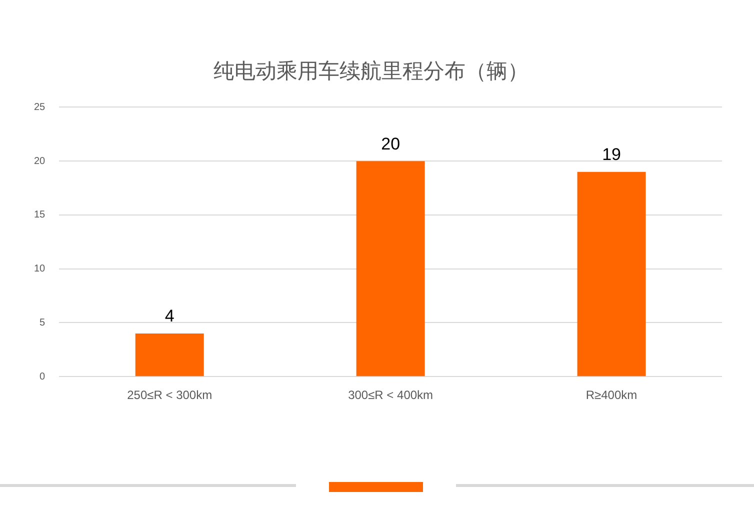 This screenshot has width=754, height=515. I want to click on data-label: 4, so click(169, 316).